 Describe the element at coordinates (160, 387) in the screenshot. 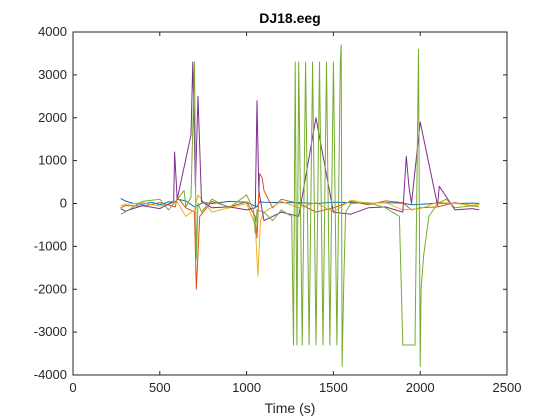

I see `x-tick-label-1: 500` at that location.